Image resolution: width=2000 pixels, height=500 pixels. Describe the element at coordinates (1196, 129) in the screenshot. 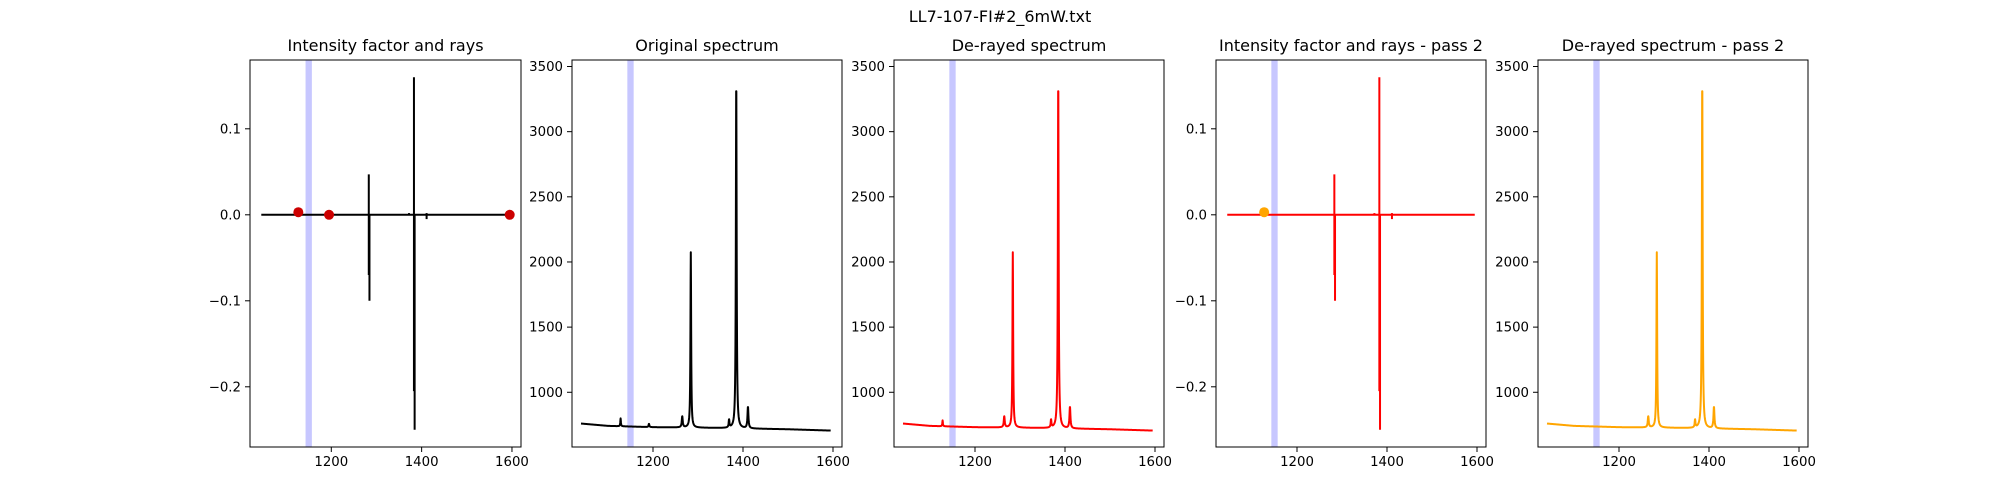

I see `panel-4-ytick-label-4: 0.1` at that location.